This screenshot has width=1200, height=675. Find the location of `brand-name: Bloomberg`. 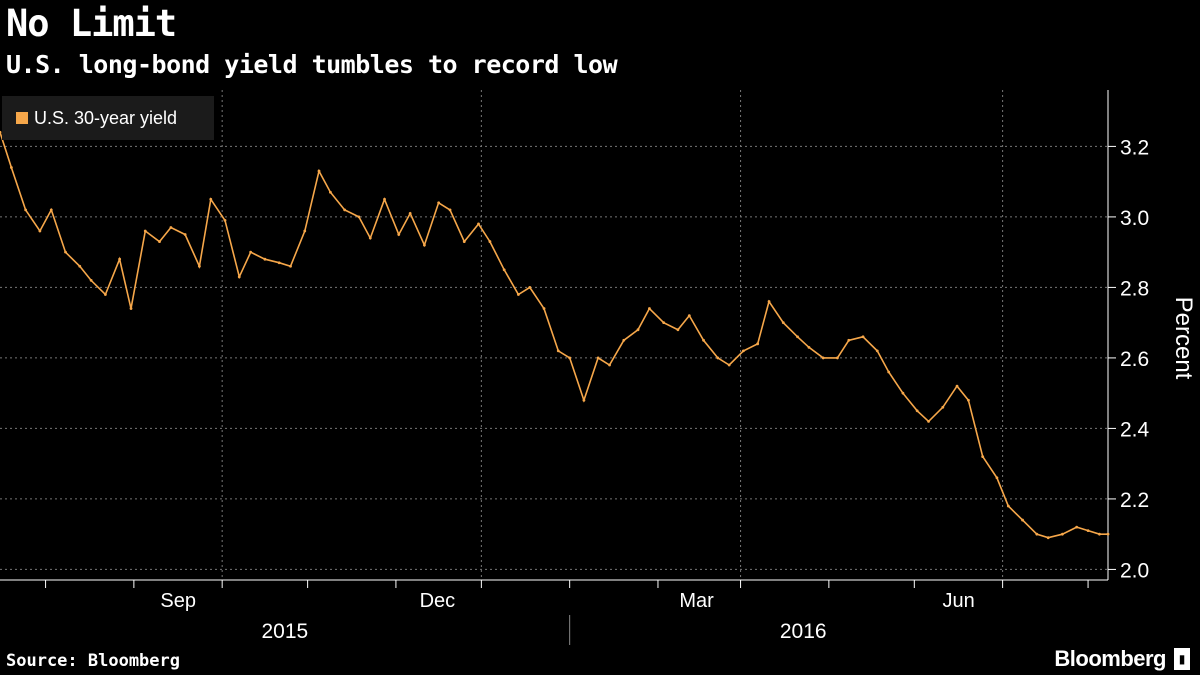

brand-name: Bloomberg is located at coordinates (1110, 658).